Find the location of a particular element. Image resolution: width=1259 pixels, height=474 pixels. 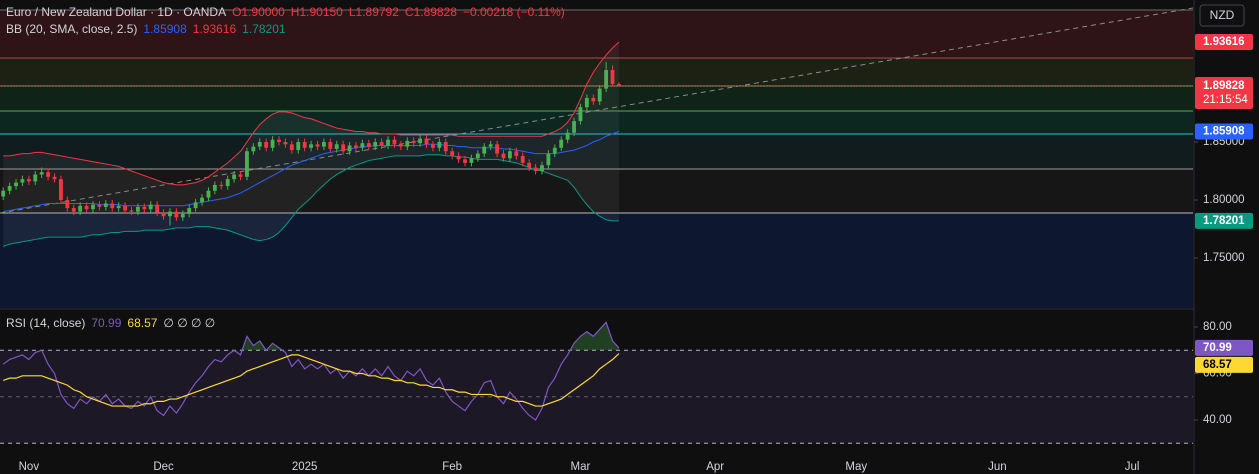

legend-row: RSI (14, close) 70.99 68.57 ∅ ∅ ∅ ∅ is located at coordinates (110, 323).